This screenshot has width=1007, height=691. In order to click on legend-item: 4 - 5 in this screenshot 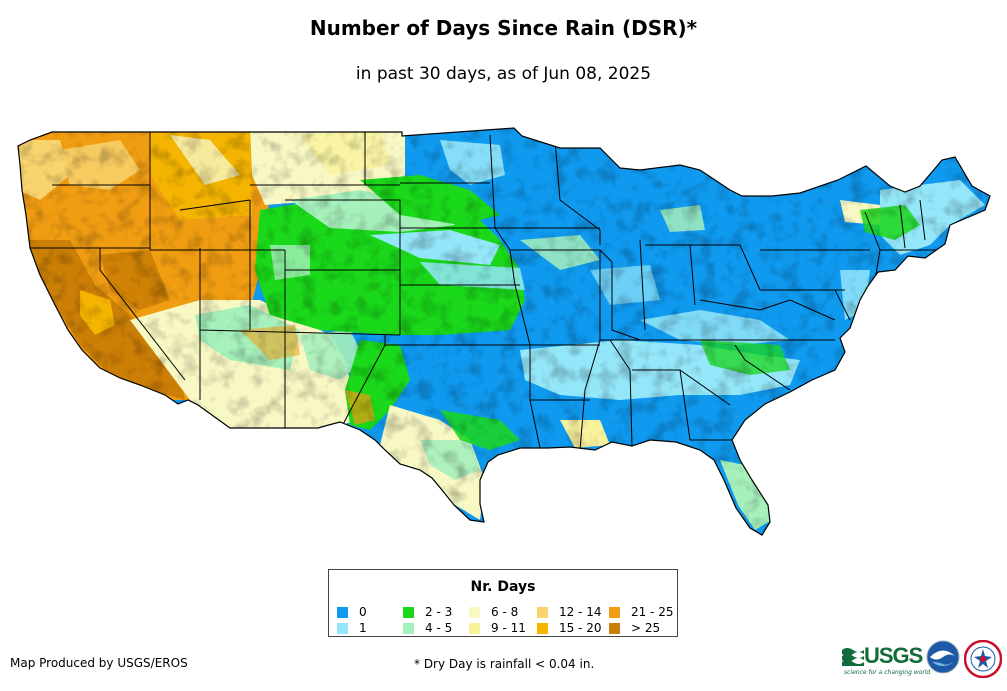, I will do `click(427, 628)`.